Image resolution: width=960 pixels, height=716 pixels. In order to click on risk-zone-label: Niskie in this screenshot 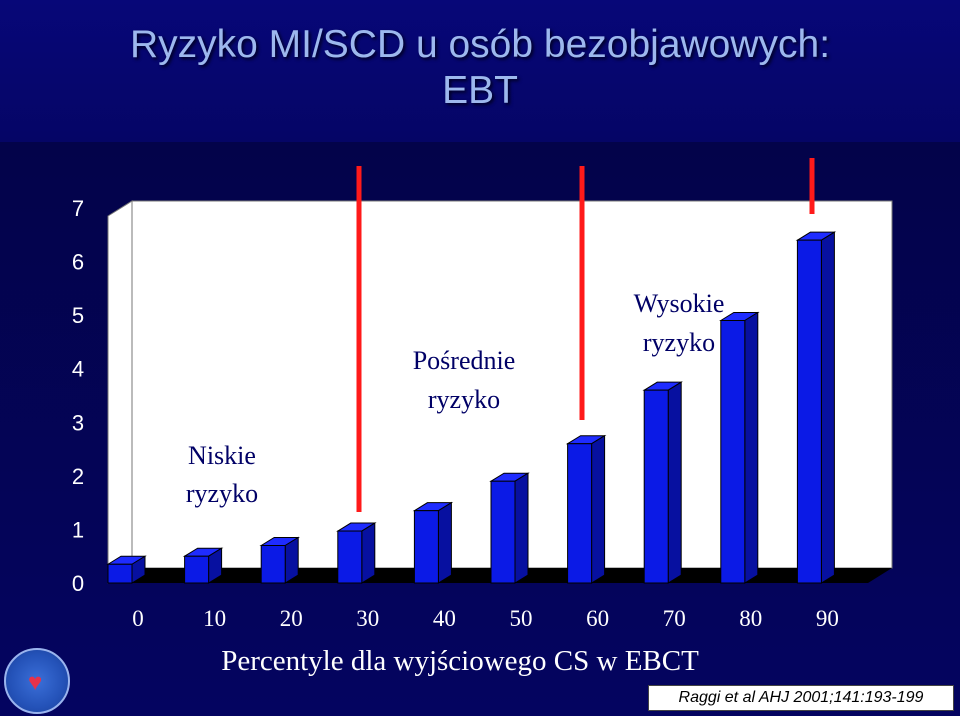, I will do `click(222, 455)`.